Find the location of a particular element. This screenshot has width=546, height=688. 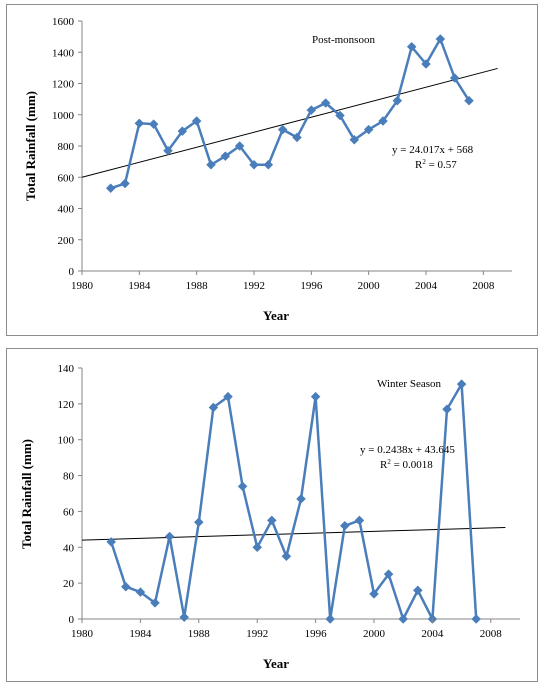

y-tick-label: 80 is located at coordinates (69, 477).